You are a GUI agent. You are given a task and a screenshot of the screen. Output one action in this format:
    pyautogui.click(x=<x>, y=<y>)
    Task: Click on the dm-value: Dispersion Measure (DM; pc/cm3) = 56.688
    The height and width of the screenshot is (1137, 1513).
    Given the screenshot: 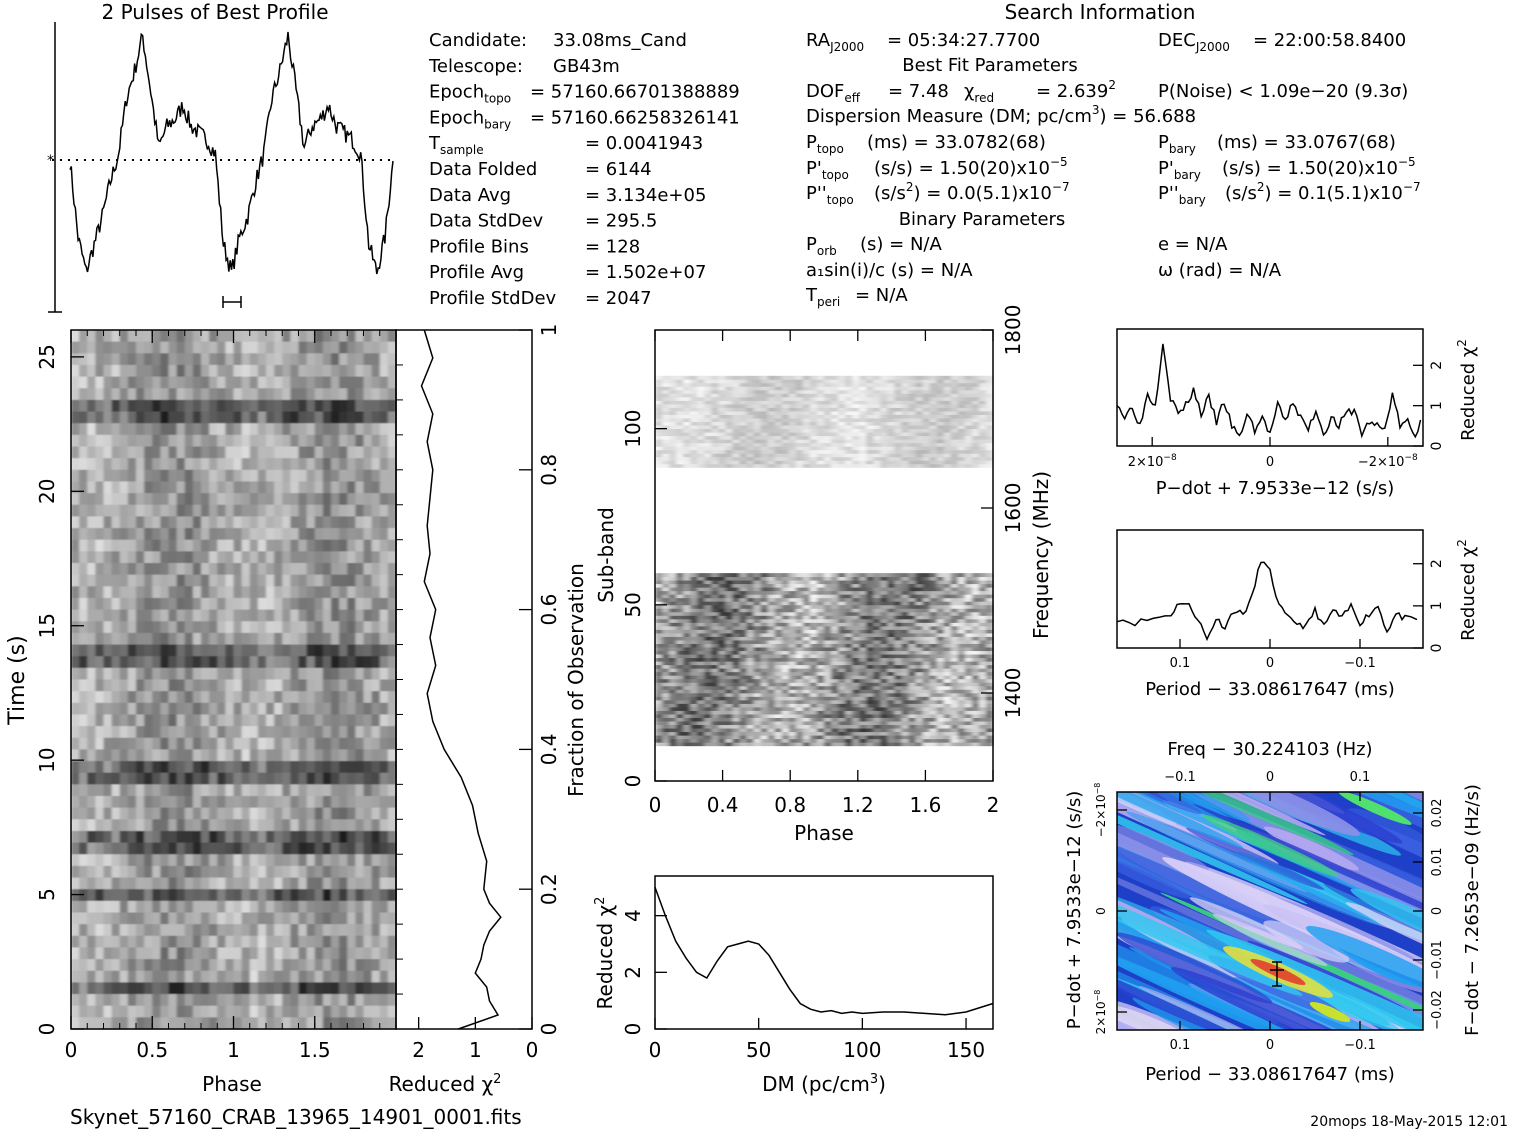 What is the action you would take?
    pyautogui.click(x=1001, y=115)
    